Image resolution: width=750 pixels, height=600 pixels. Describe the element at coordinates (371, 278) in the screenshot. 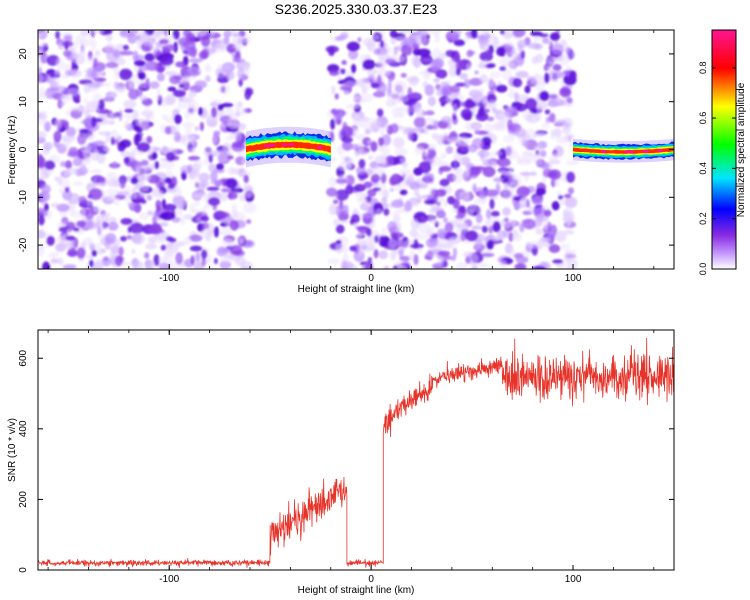

I see `x-tick-label: 0` at that location.